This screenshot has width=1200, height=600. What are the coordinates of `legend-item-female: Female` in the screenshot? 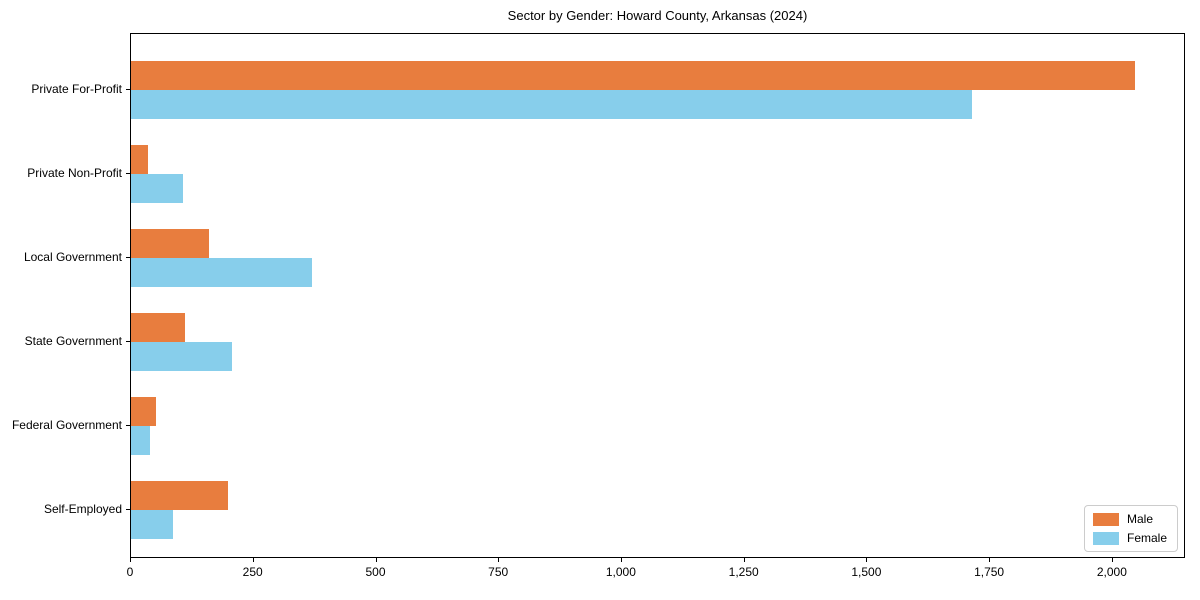 It's located at (1129, 538).